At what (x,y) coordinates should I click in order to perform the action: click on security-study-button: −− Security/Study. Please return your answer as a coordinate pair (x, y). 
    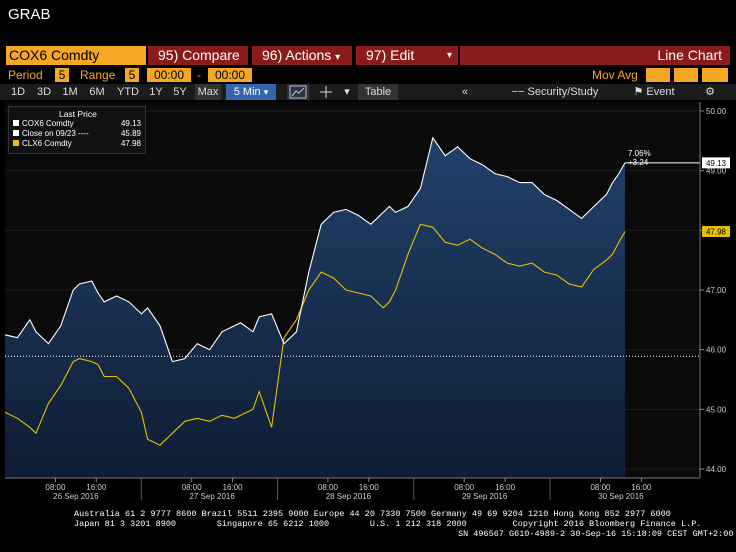
    Looking at the image, I should click on (555, 92).